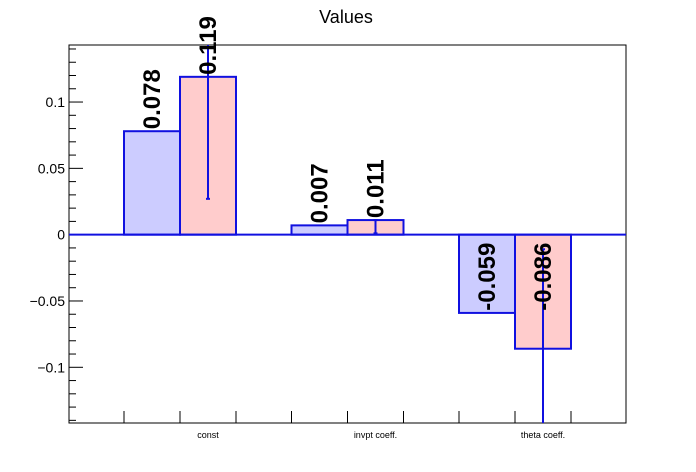  What do you see at coordinates (543, 435) in the screenshot?
I see `x-category-label: theta coeff.` at bounding box center [543, 435].